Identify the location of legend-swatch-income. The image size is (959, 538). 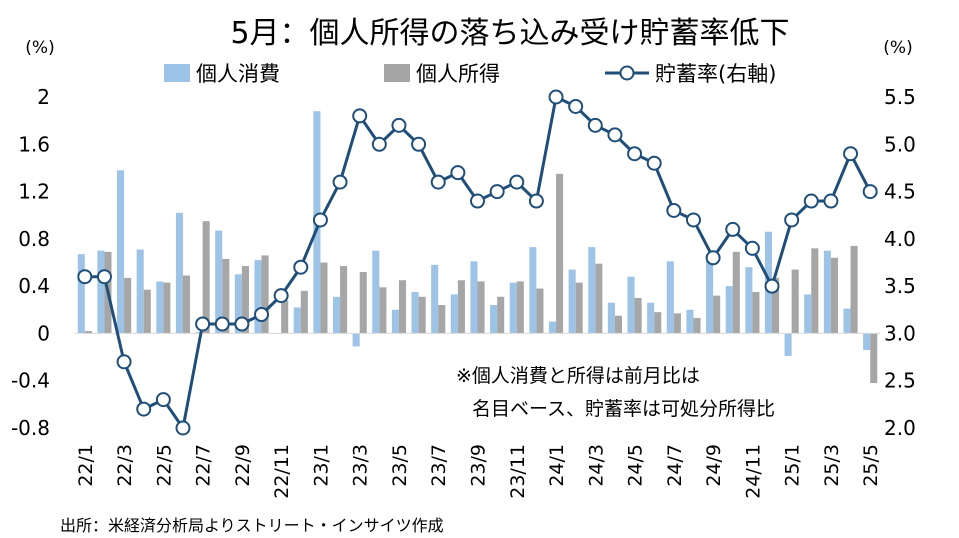
(397, 73).